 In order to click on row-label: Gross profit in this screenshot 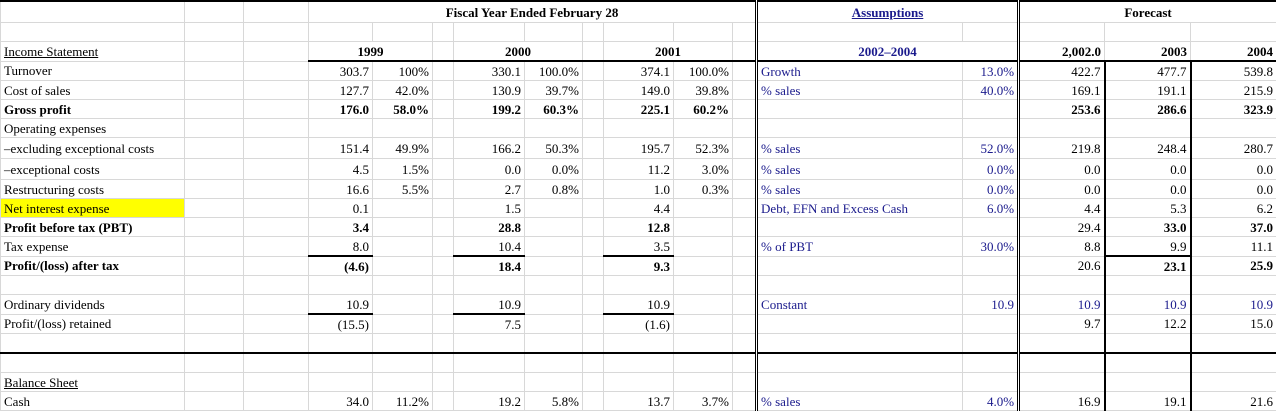, I will do `click(93, 109)`.